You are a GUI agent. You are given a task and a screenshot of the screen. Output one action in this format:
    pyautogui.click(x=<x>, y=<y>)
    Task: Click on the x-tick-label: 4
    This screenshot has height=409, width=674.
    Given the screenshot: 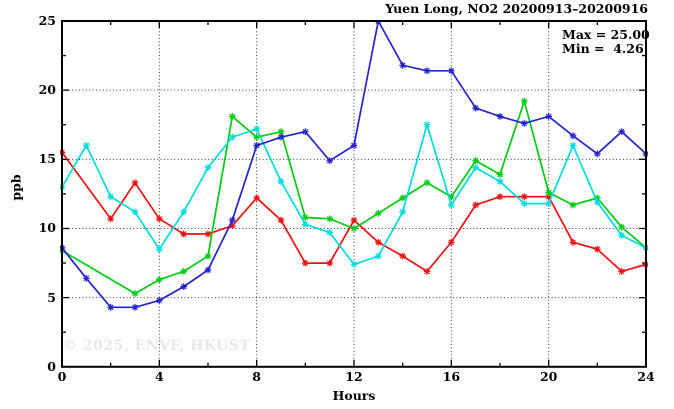 What is the action you would take?
    pyautogui.click(x=159, y=376)
    